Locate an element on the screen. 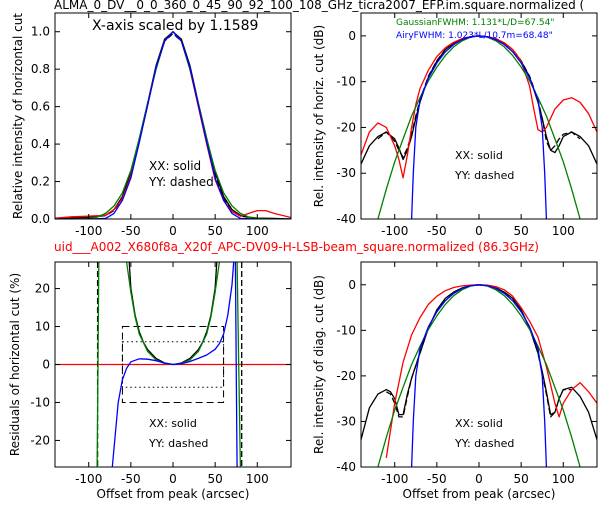  y-tick-label: 10 is located at coordinates (42, 327).